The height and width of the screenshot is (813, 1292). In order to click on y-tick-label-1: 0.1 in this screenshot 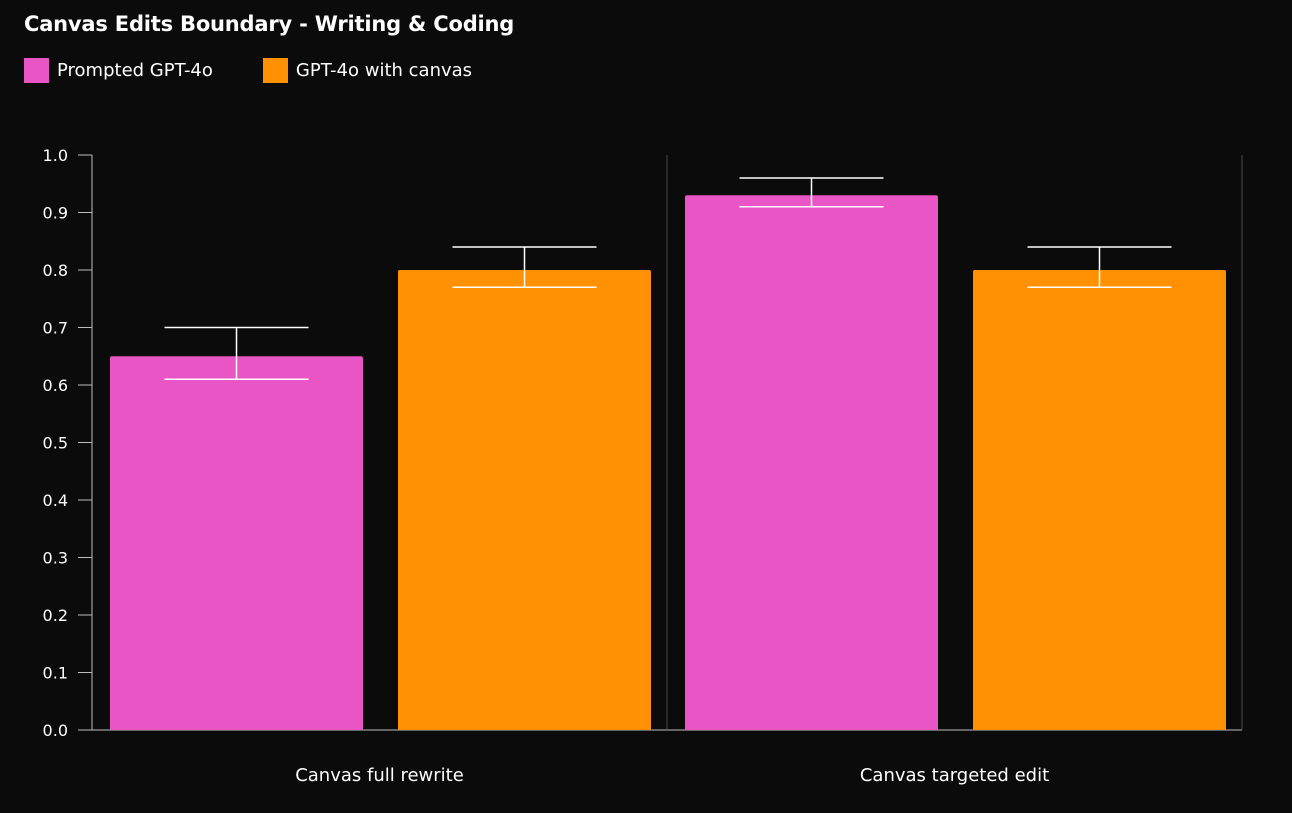, I will do `click(55, 673)`.